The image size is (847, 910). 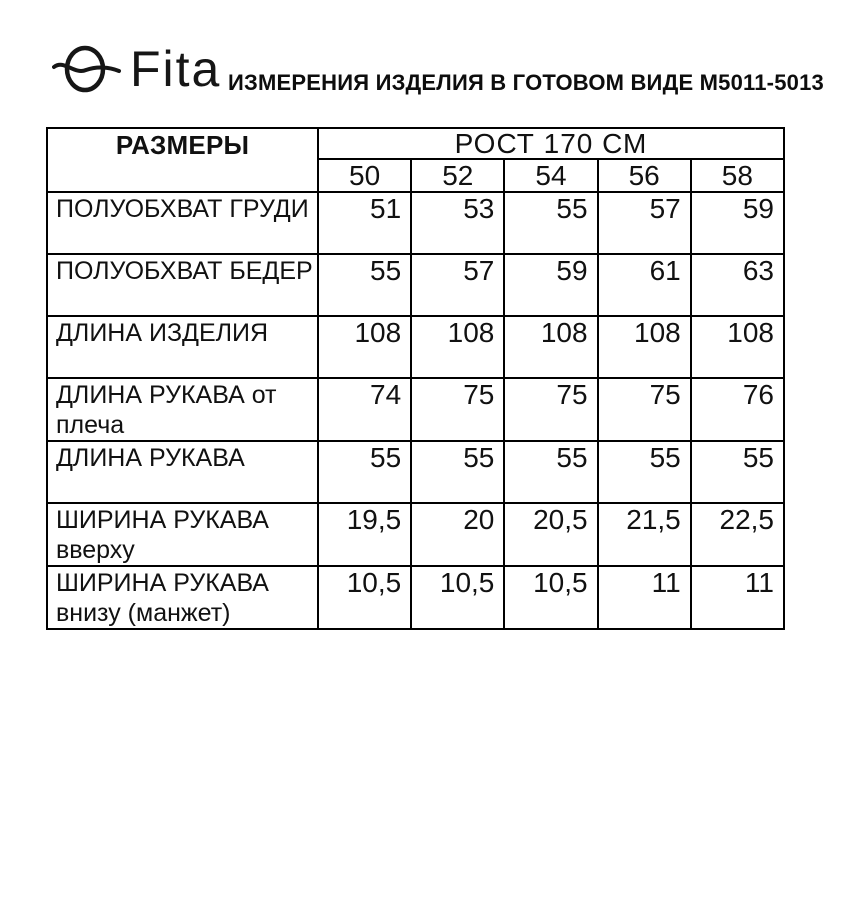 What do you see at coordinates (182, 347) in the screenshot?
I see `row-label: ДЛИНА ИЗДЕЛИЯ` at bounding box center [182, 347].